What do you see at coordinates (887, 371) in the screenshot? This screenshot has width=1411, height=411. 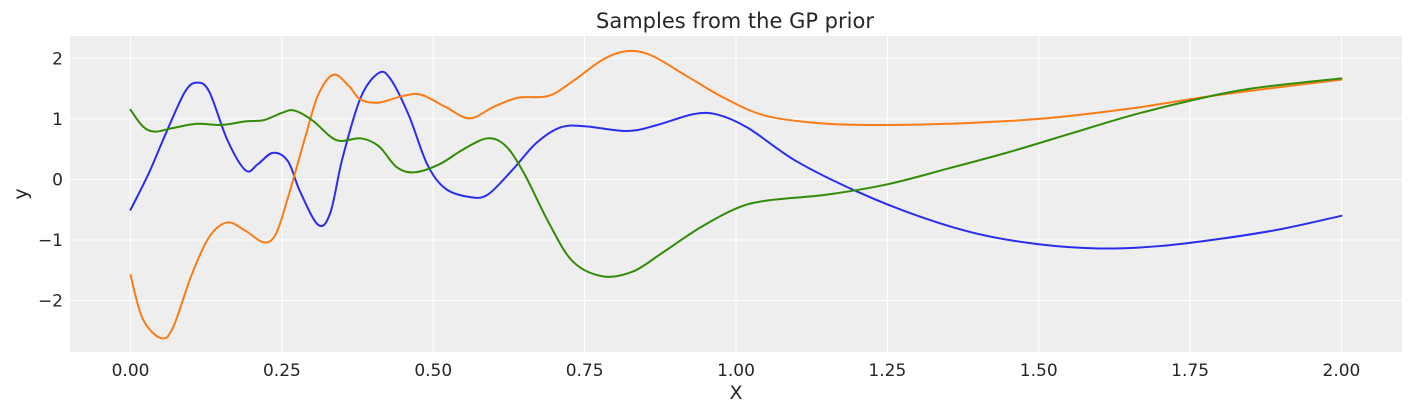 I see `x-tick-label: 1.25` at bounding box center [887, 371].